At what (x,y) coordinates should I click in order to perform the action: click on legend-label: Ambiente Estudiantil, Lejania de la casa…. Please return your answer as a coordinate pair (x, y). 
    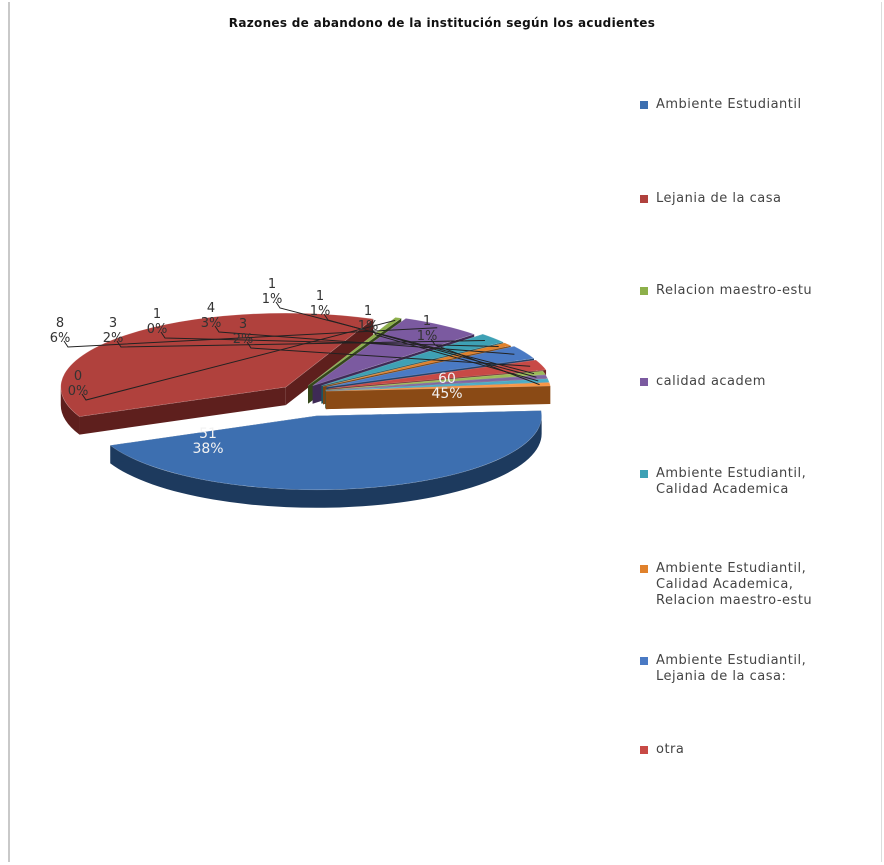
    Looking at the image, I should click on (731, 668).